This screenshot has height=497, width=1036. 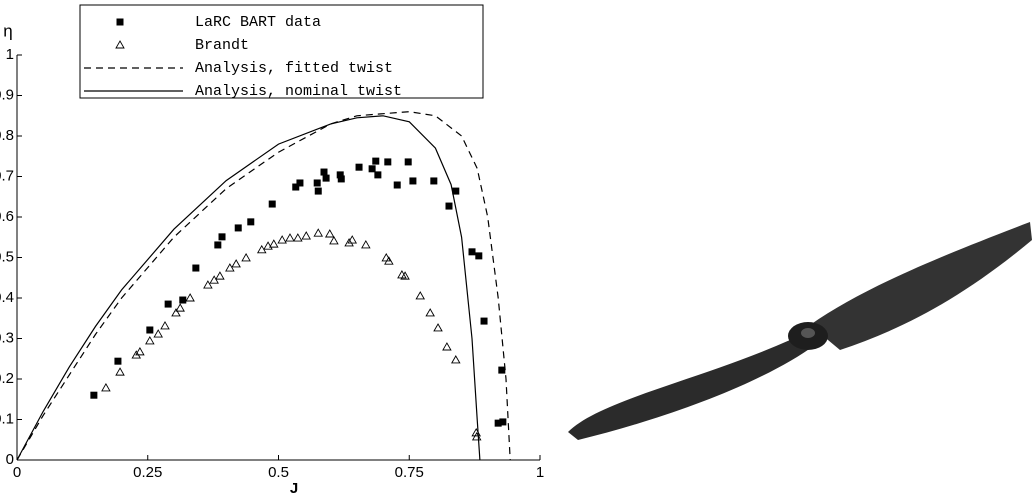 What do you see at coordinates (147, 472) in the screenshot?
I see `x-tick-label: 0.25` at bounding box center [147, 472].